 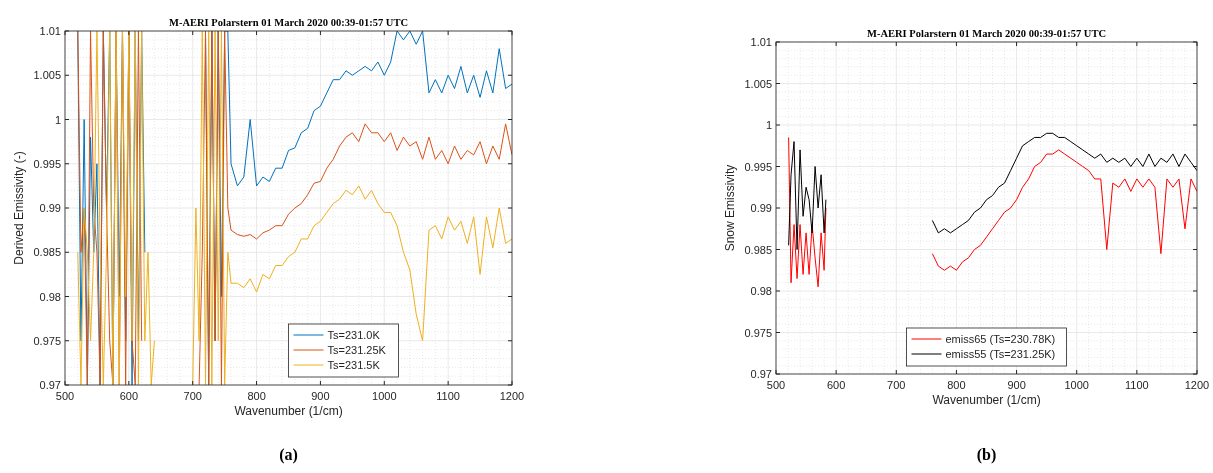 I want to click on y-axis-title: Snow Emissivity, so click(x=730, y=208).